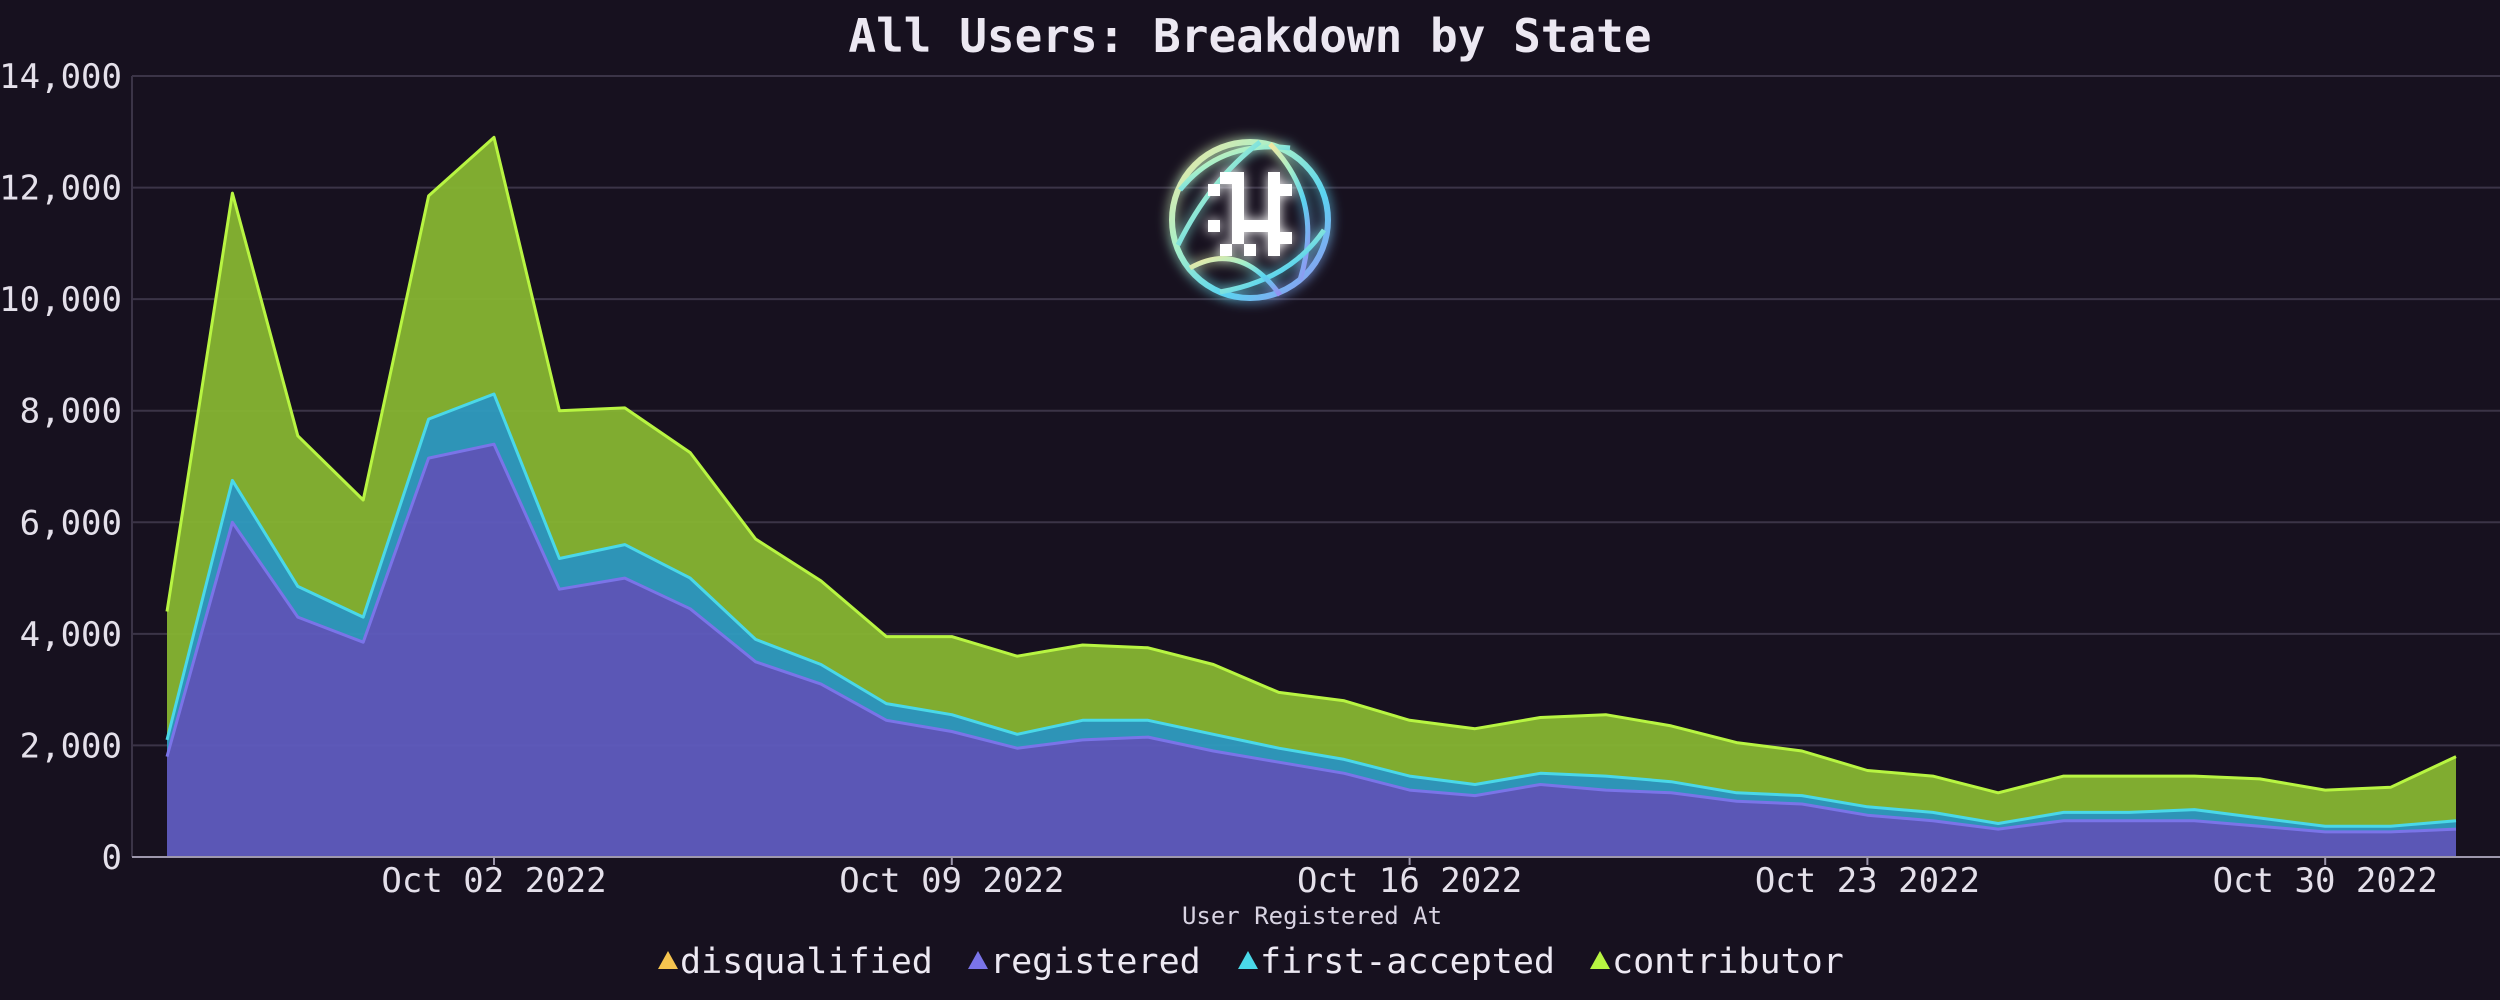 The height and width of the screenshot is (1000, 2500). I want to click on x-tick-label: Oct 02 2022, so click(493, 881).